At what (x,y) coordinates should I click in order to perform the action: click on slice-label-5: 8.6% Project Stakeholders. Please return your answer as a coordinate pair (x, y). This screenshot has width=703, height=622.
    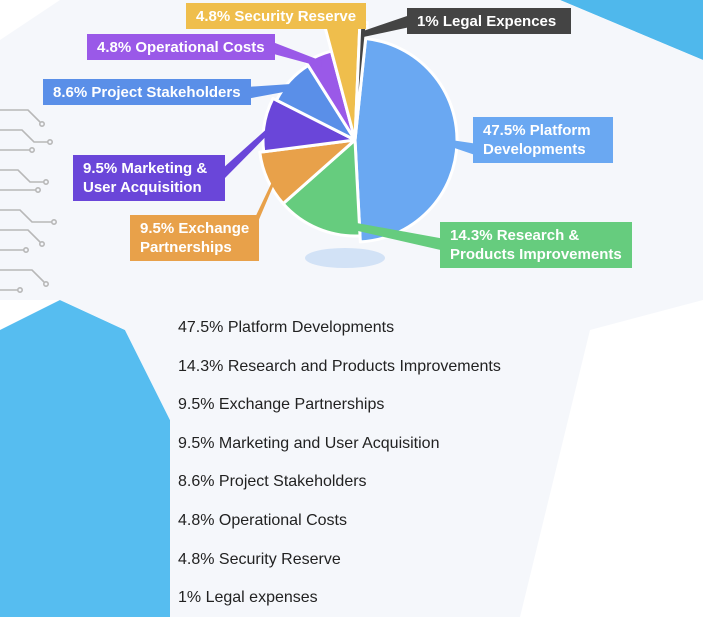
    Looking at the image, I should click on (147, 92).